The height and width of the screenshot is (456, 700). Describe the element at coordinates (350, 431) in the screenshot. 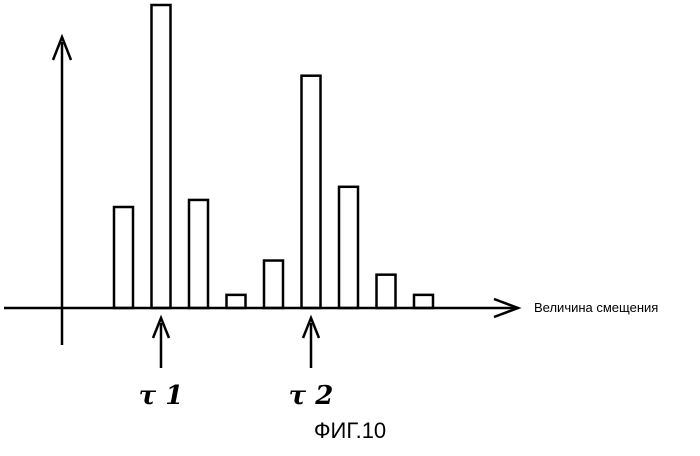

I see `figure-caption: ФИГ.10` at that location.